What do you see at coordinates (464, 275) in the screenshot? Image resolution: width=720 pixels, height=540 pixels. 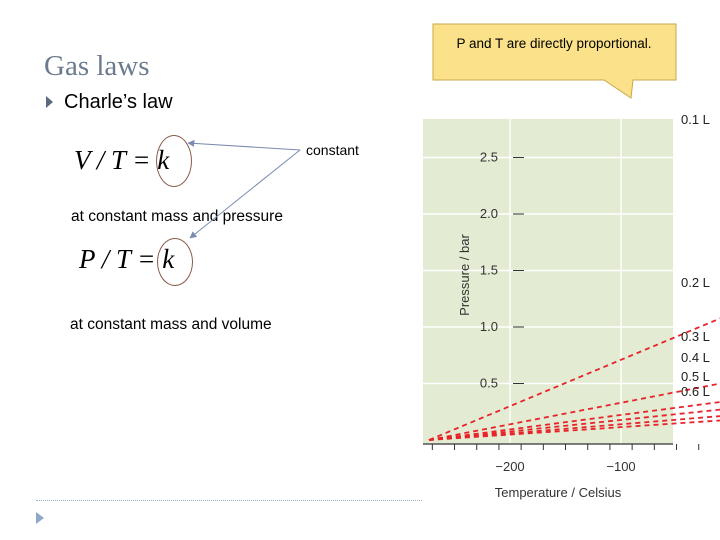 I see `y-axis-label: Pressure / bar` at bounding box center [464, 275].